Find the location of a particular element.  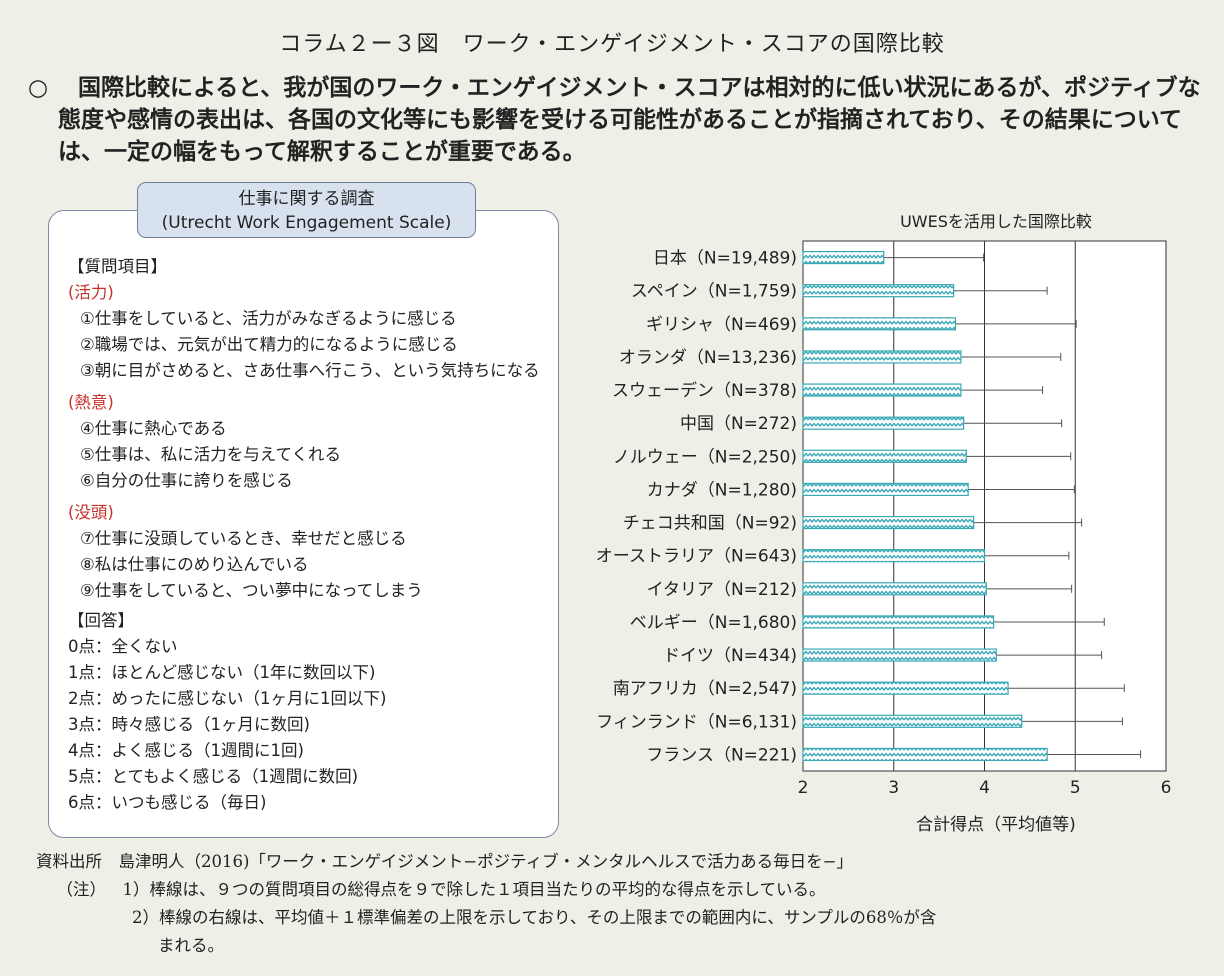

answer-item: 5点：とてもよく感じる（1週間に数回) is located at coordinates (213, 776).